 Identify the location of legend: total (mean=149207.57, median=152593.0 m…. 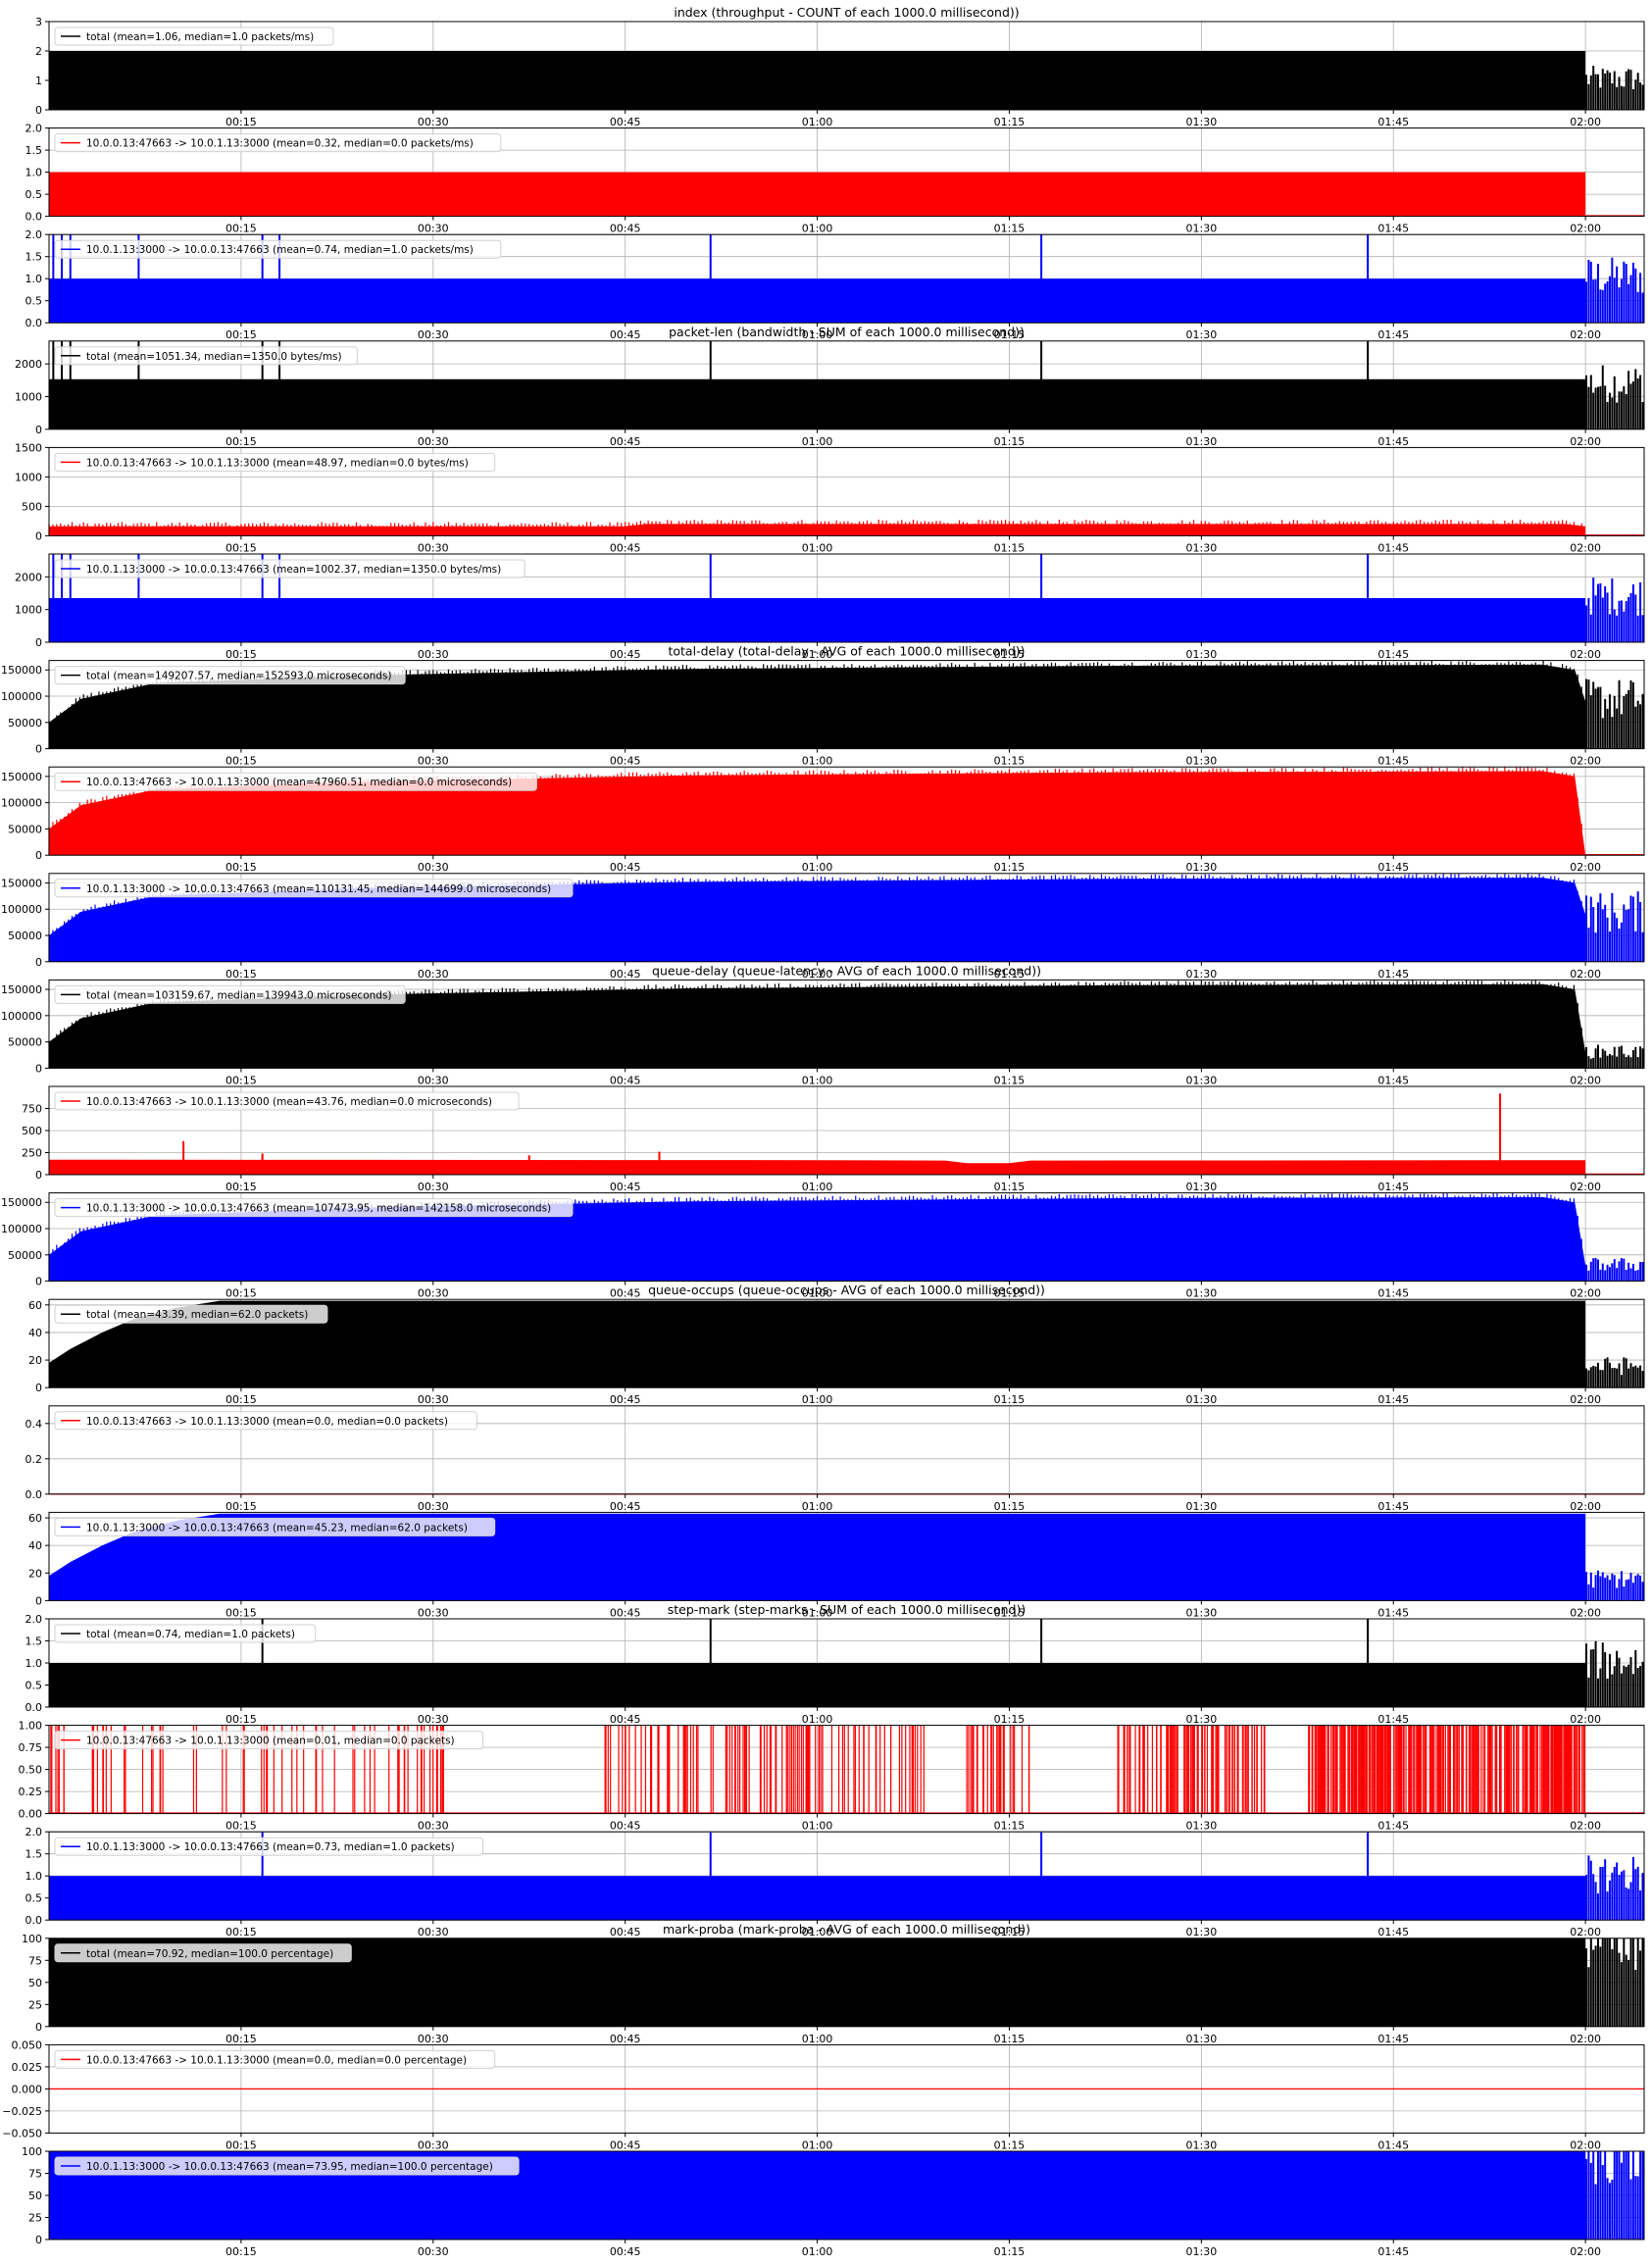
(230, 676).